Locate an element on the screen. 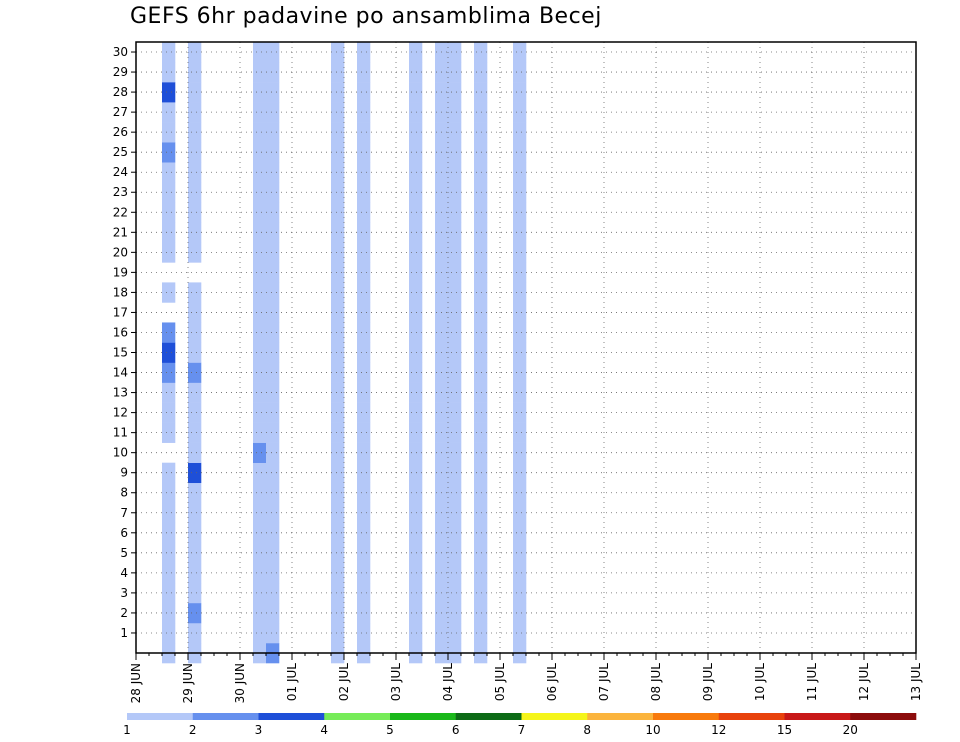 This screenshot has height=742, width=960. colorbar-legend: 1 2 3 4 5 6 7 8 10 12 15 20 is located at coordinates (520, 725).